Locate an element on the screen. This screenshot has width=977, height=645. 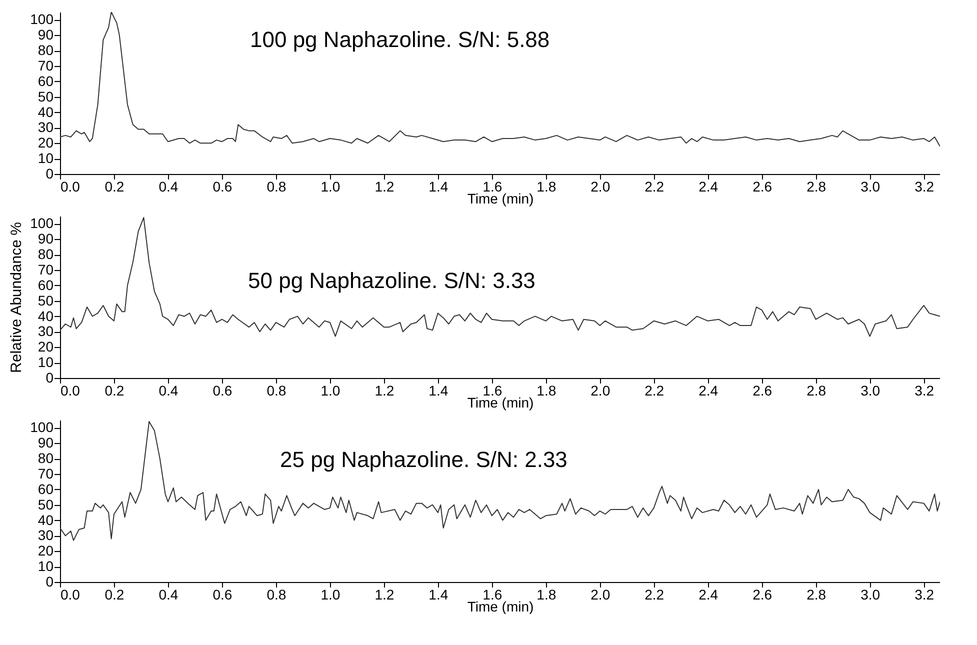
text: 100 pg Naphazoline. S/N: 5.88 is located at coordinates (400, 39).